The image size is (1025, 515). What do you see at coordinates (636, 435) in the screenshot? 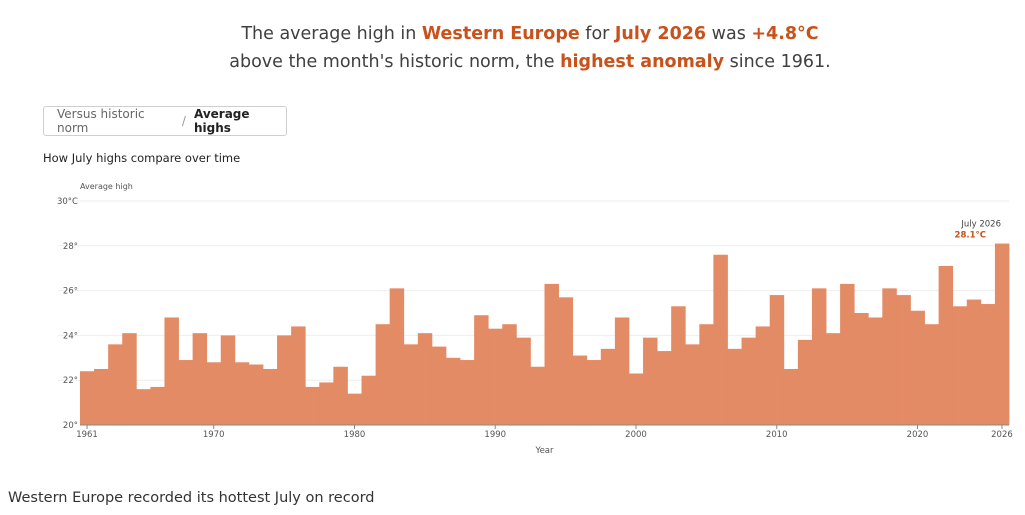
I see `x-tick-label: 2000` at bounding box center [636, 435].